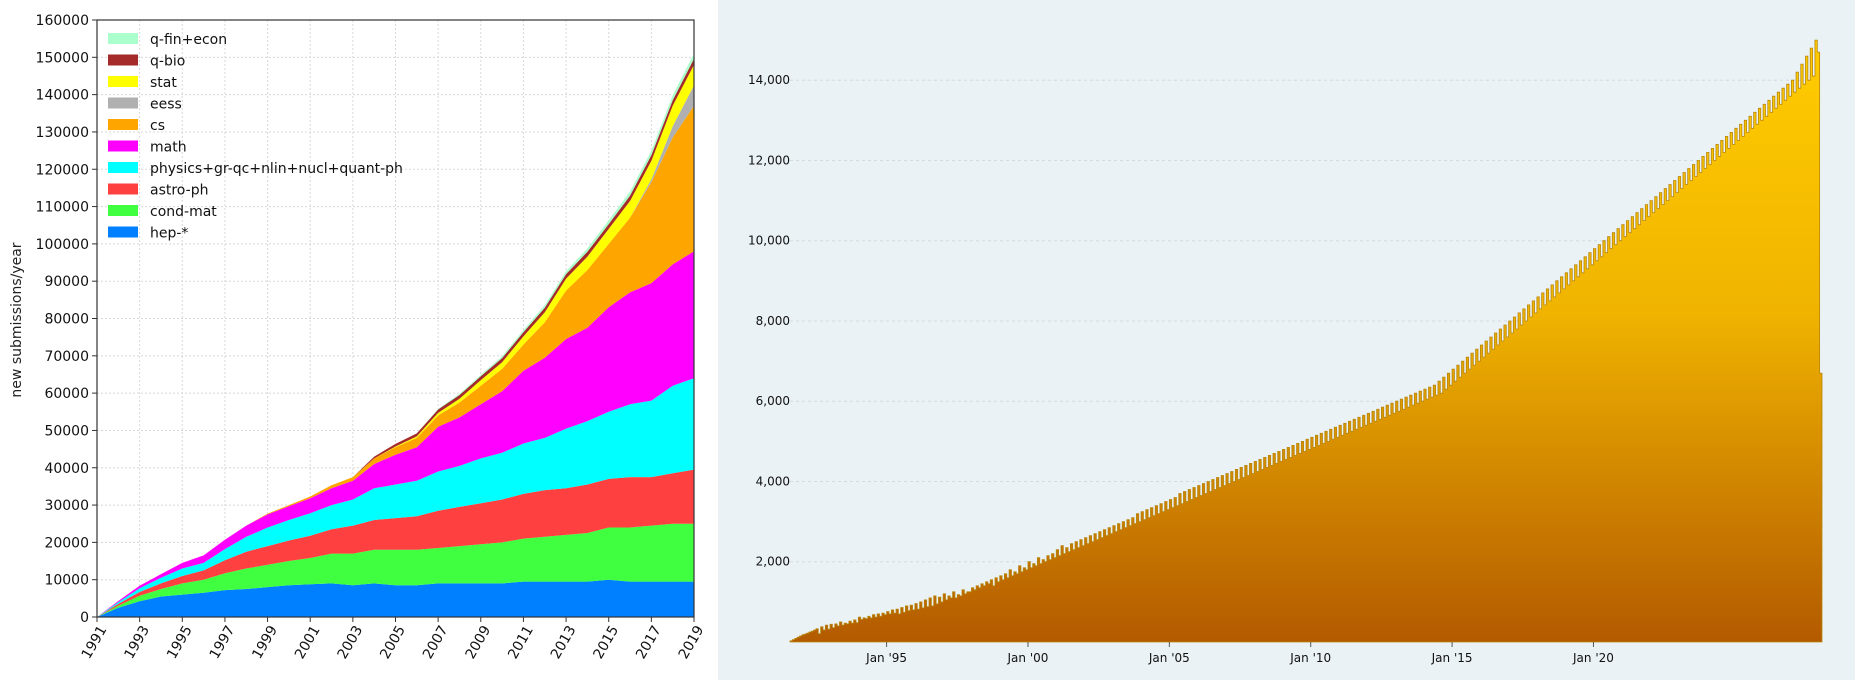 The image size is (1855, 684). What do you see at coordinates (1028, 658) in the screenshot?
I see `x-tick-label: Jan '00` at bounding box center [1028, 658].